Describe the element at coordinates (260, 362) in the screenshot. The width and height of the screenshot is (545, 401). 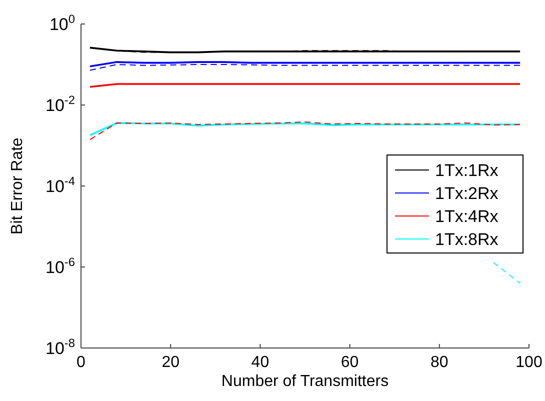
I see `x-tick-label: 40` at that location.